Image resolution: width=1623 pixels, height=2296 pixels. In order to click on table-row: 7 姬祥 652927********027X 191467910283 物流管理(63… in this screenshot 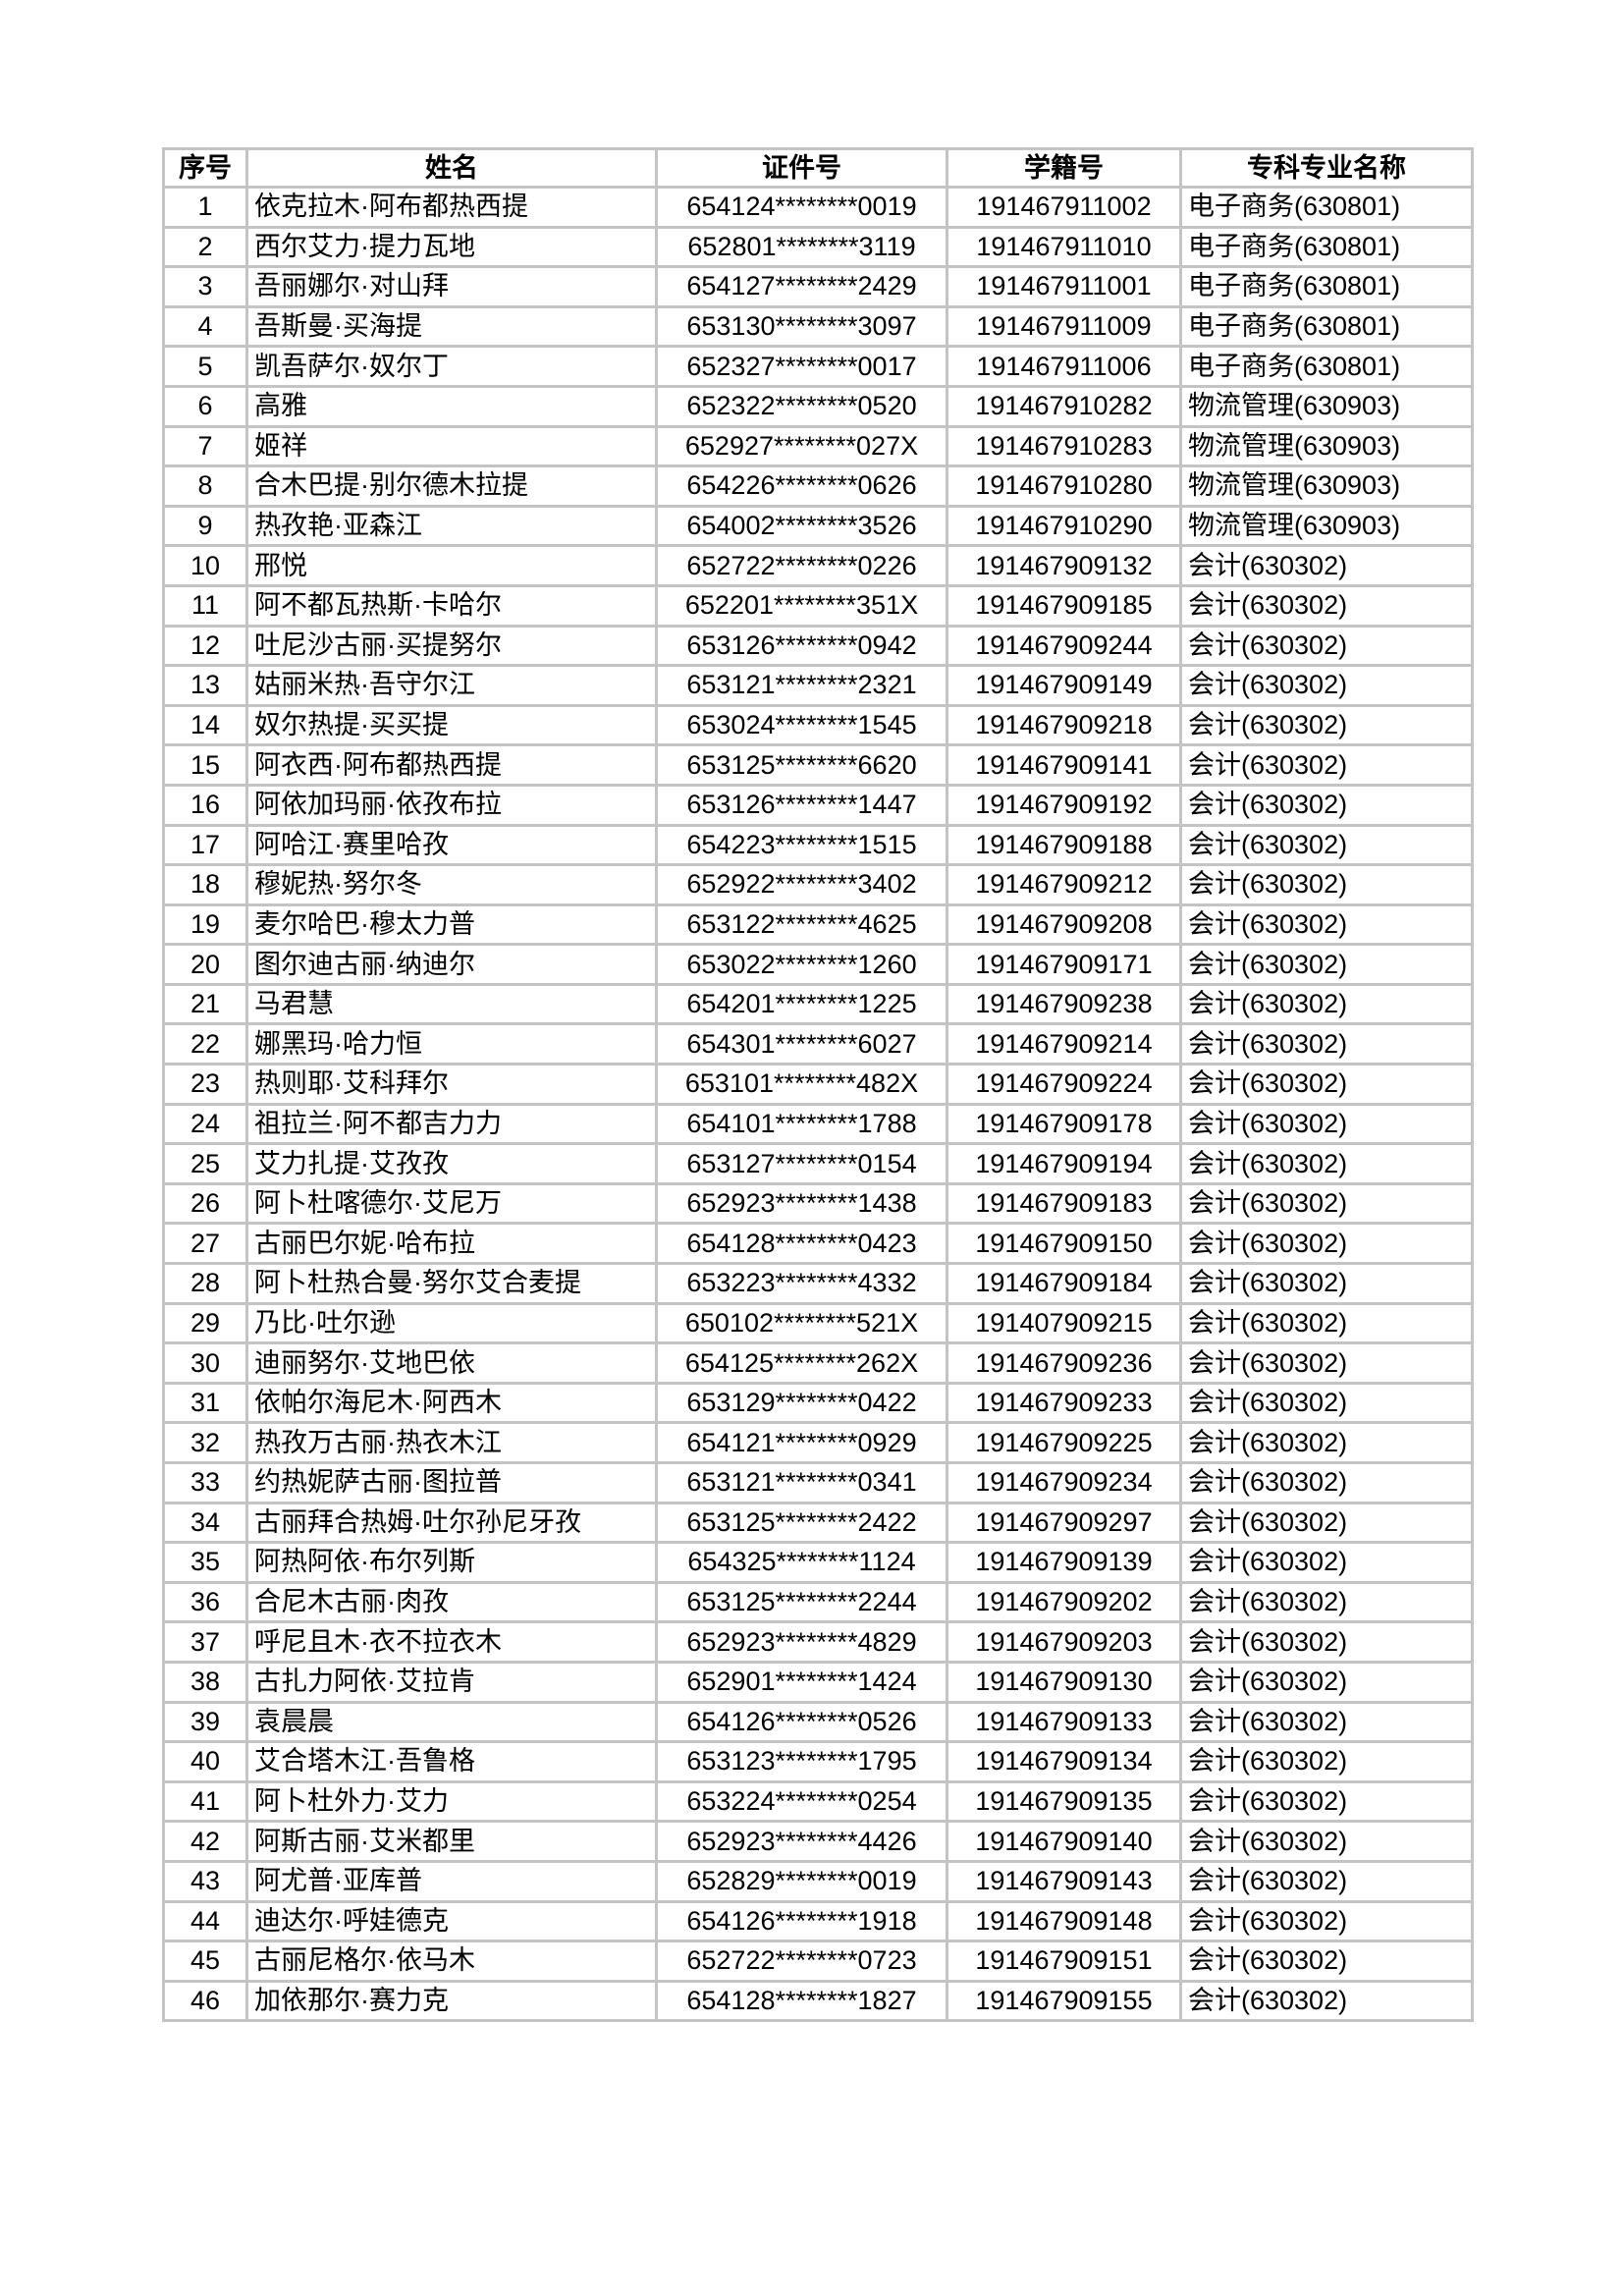, I will do `click(818, 446)`.